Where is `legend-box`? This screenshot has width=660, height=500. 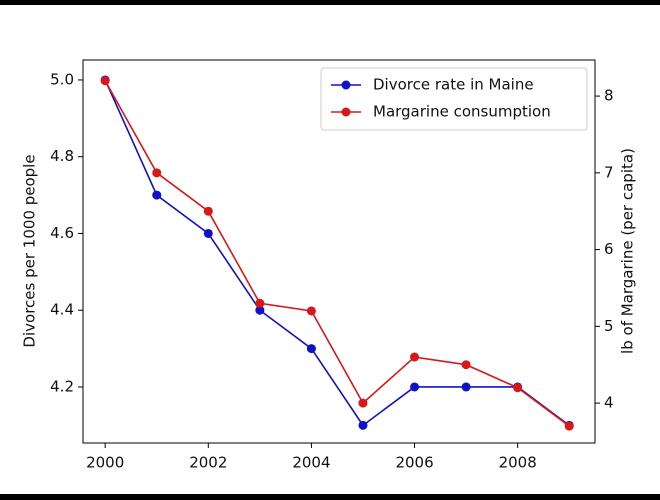 legend-box is located at coordinates (454, 99).